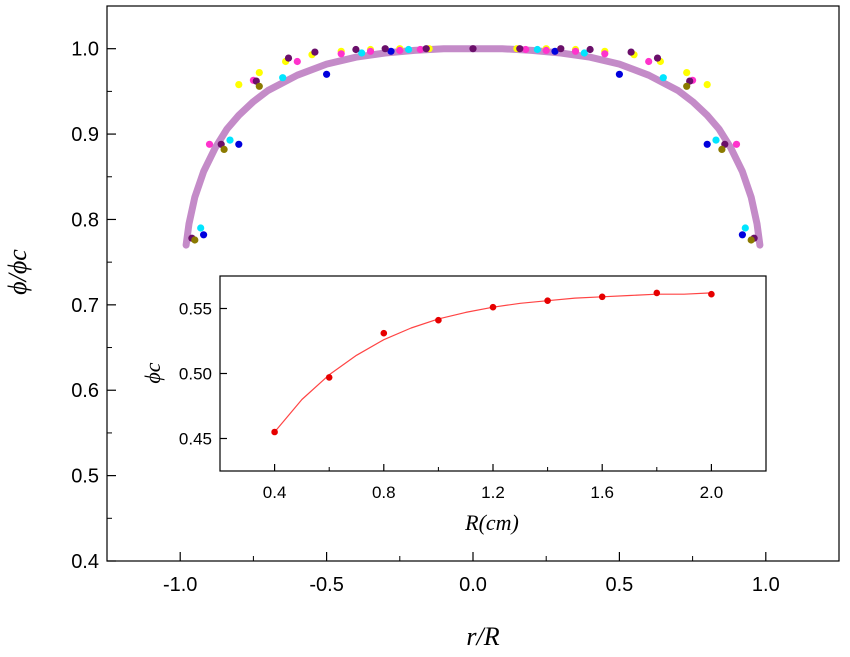  Describe the element at coordinates (195, 438) in the screenshot. I see `y-tick-label: 0.45` at that location.